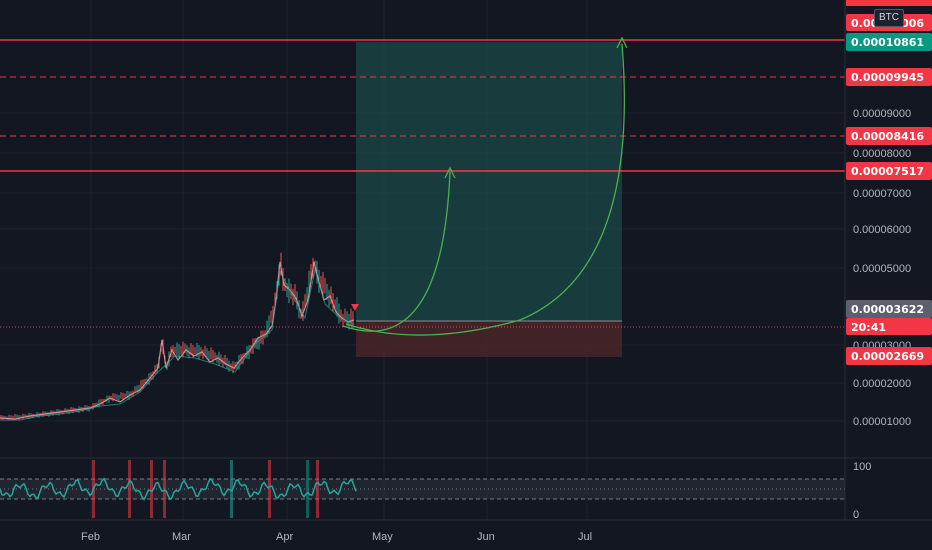 The height and width of the screenshot is (550, 932). Describe the element at coordinates (181, 537) in the screenshot. I see `time-label: Mar` at that location.